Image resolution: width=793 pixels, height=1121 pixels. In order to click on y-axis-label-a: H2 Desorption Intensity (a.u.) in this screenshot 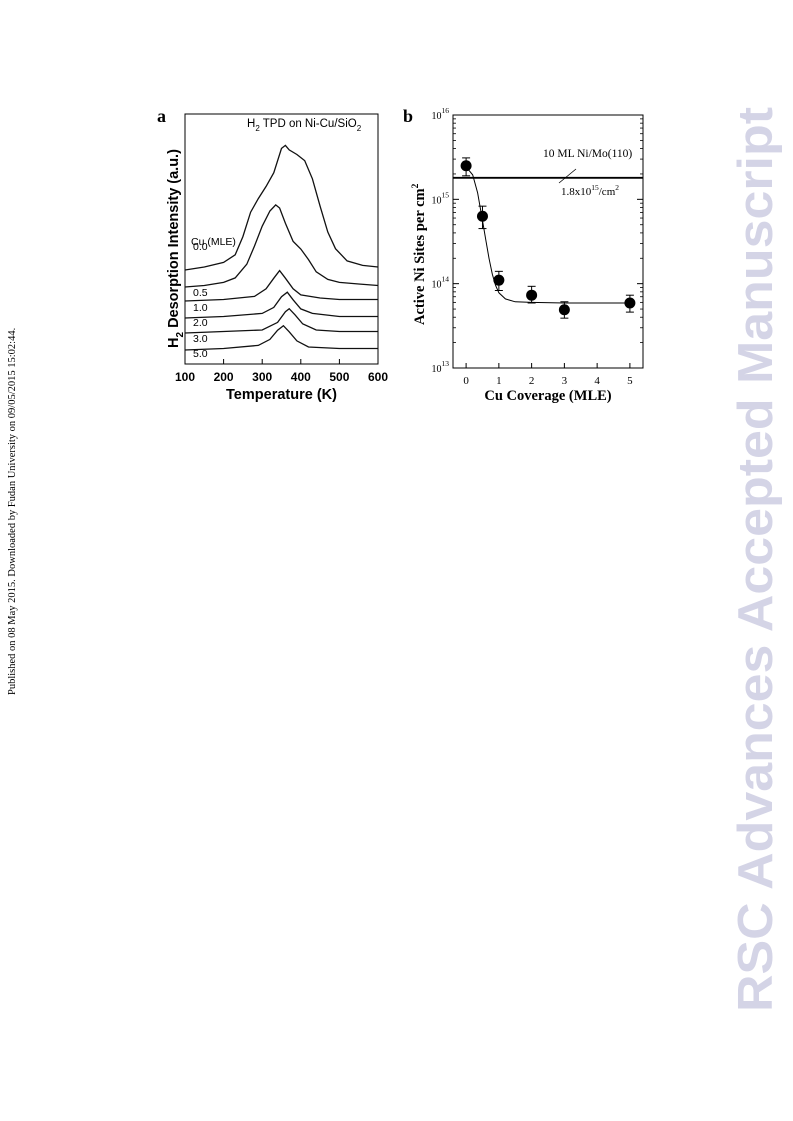, I will do `click(176, 248)`.